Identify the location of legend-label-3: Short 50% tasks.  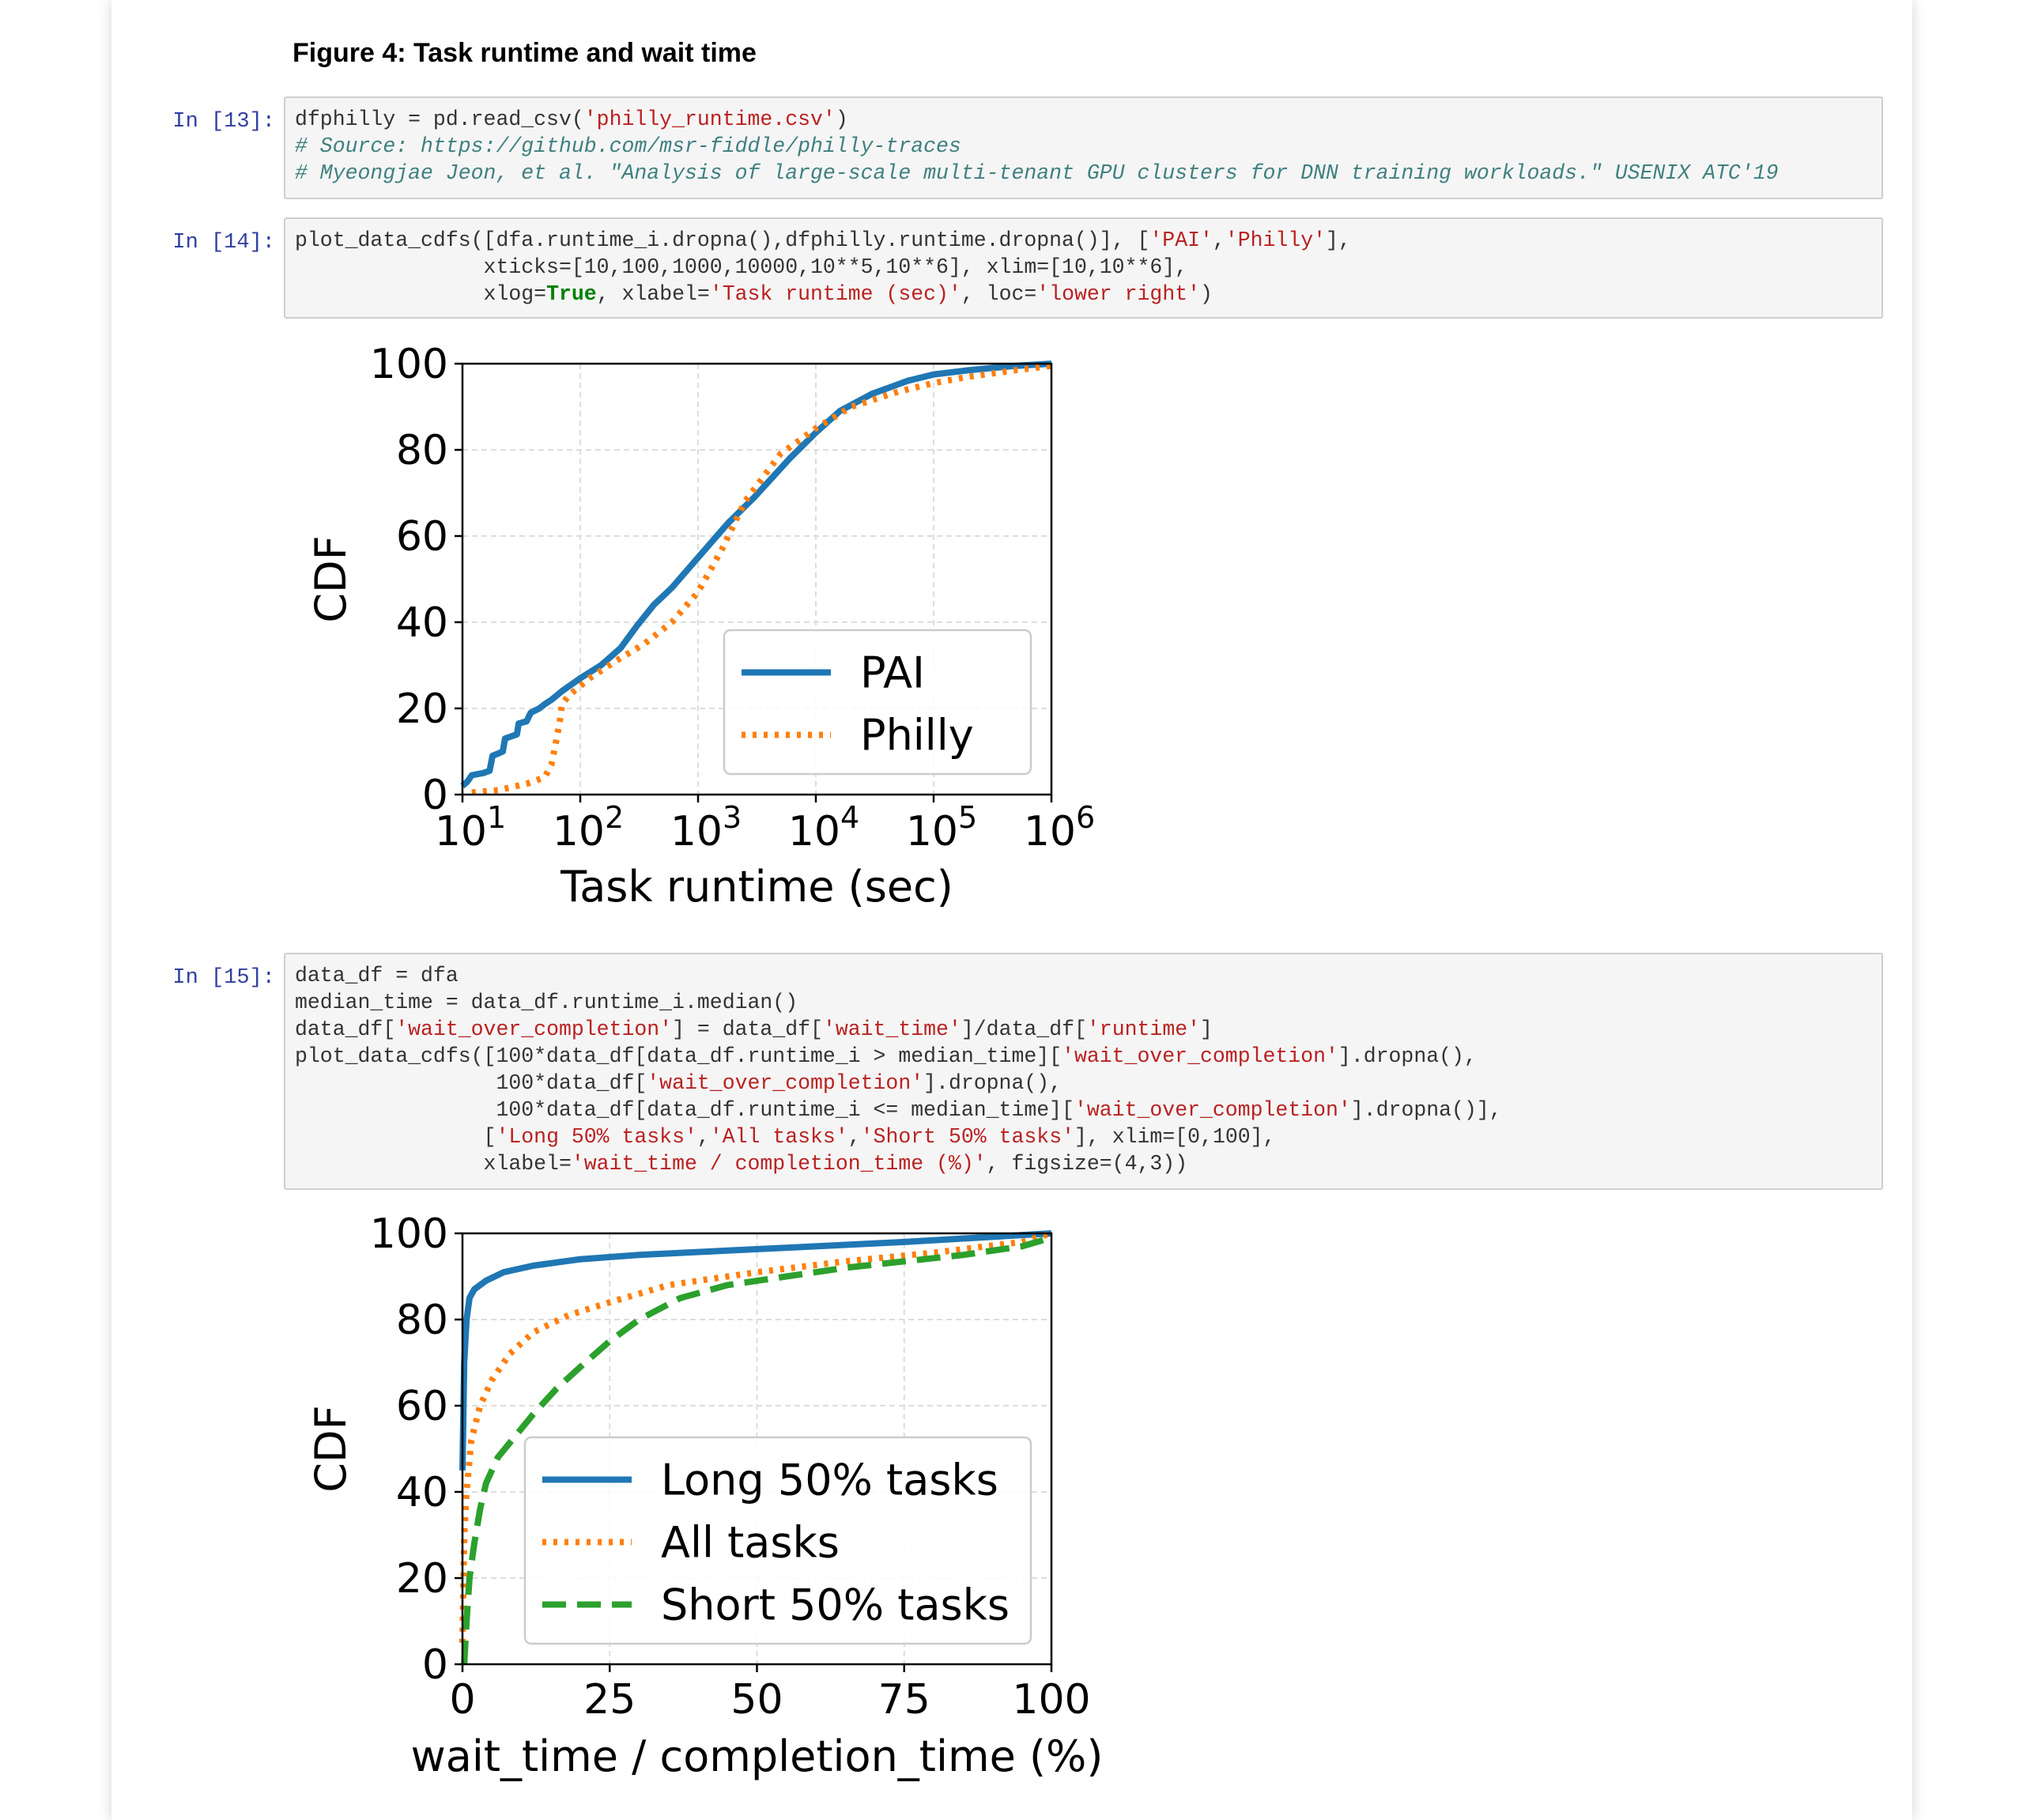
(836, 1605).